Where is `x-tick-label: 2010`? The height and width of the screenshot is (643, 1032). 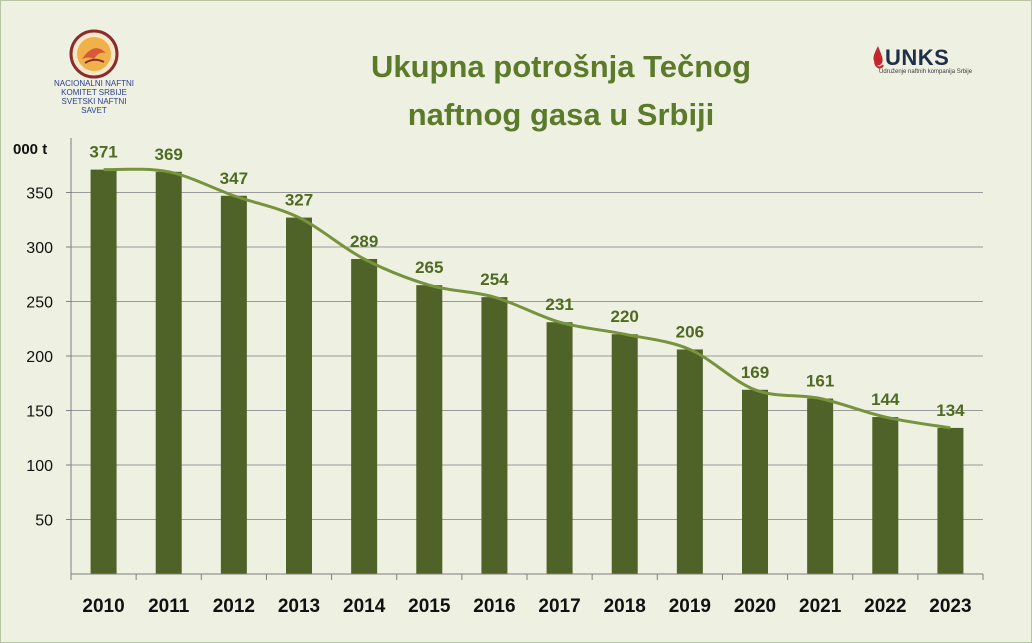
x-tick-label: 2010 is located at coordinates (103, 606).